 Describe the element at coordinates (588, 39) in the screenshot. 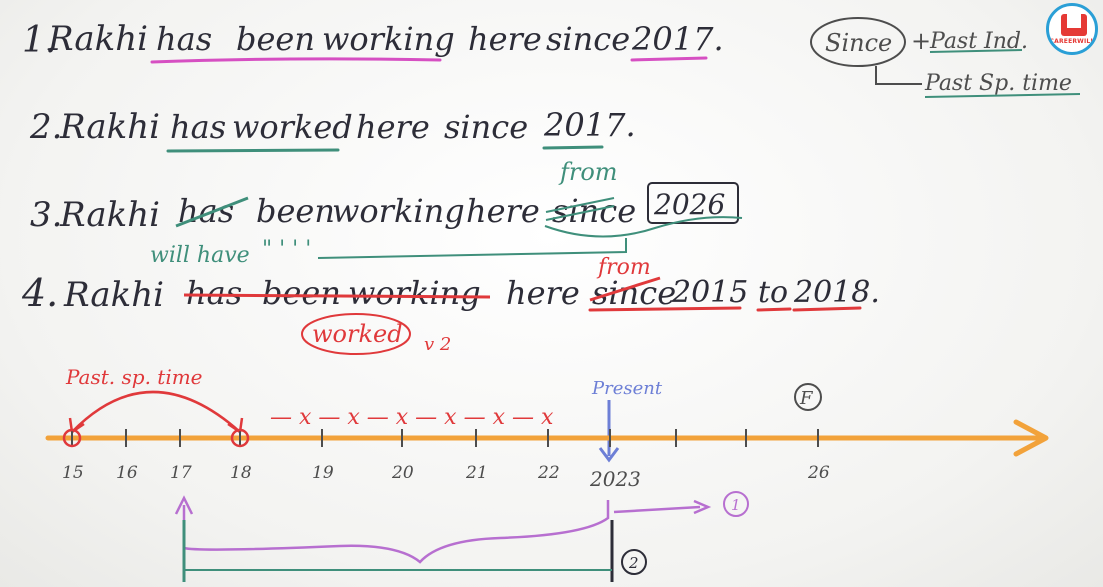

I see `sentence-1-prep: since` at that location.